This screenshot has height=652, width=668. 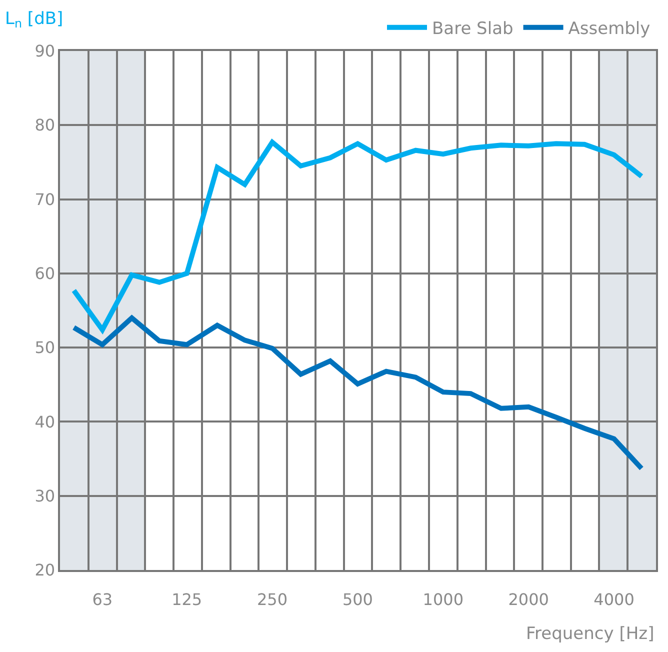 I want to click on x-axis-title: Frequency [Hz], so click(x=590, y=634).